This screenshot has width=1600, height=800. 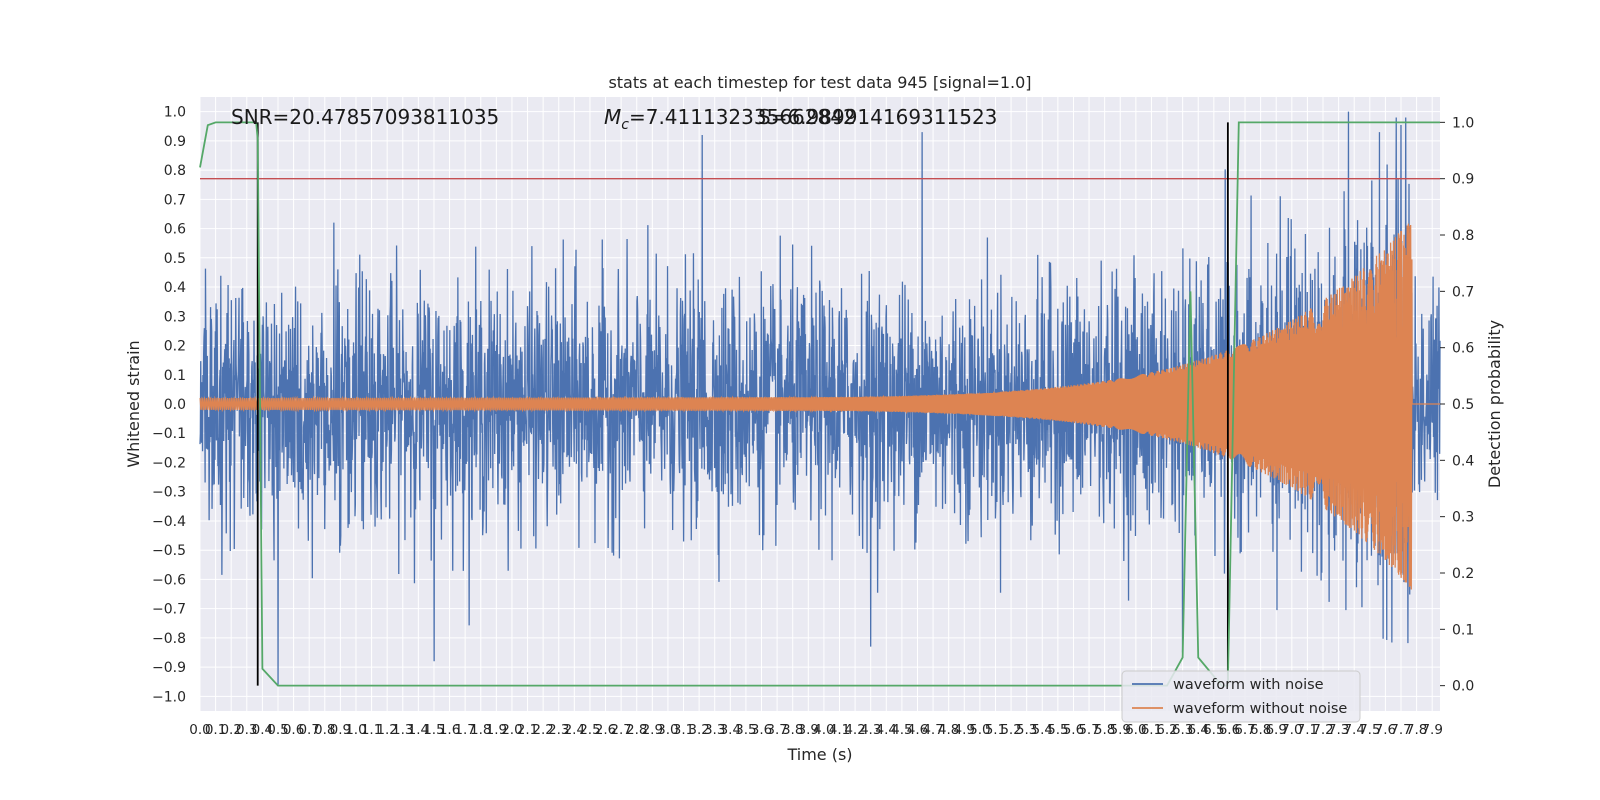 I want to click on x-tick-label: 3.1, so click(x=683, y=730).